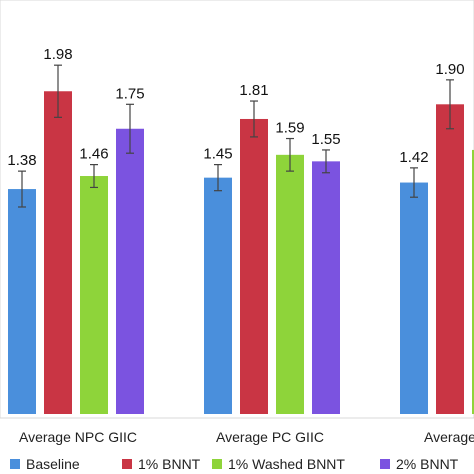 This screenshot has height=474, width=474. I want to click on category-labels-layer: Average NPC GIIC Average PC GIIC Average, so click(246, 437).